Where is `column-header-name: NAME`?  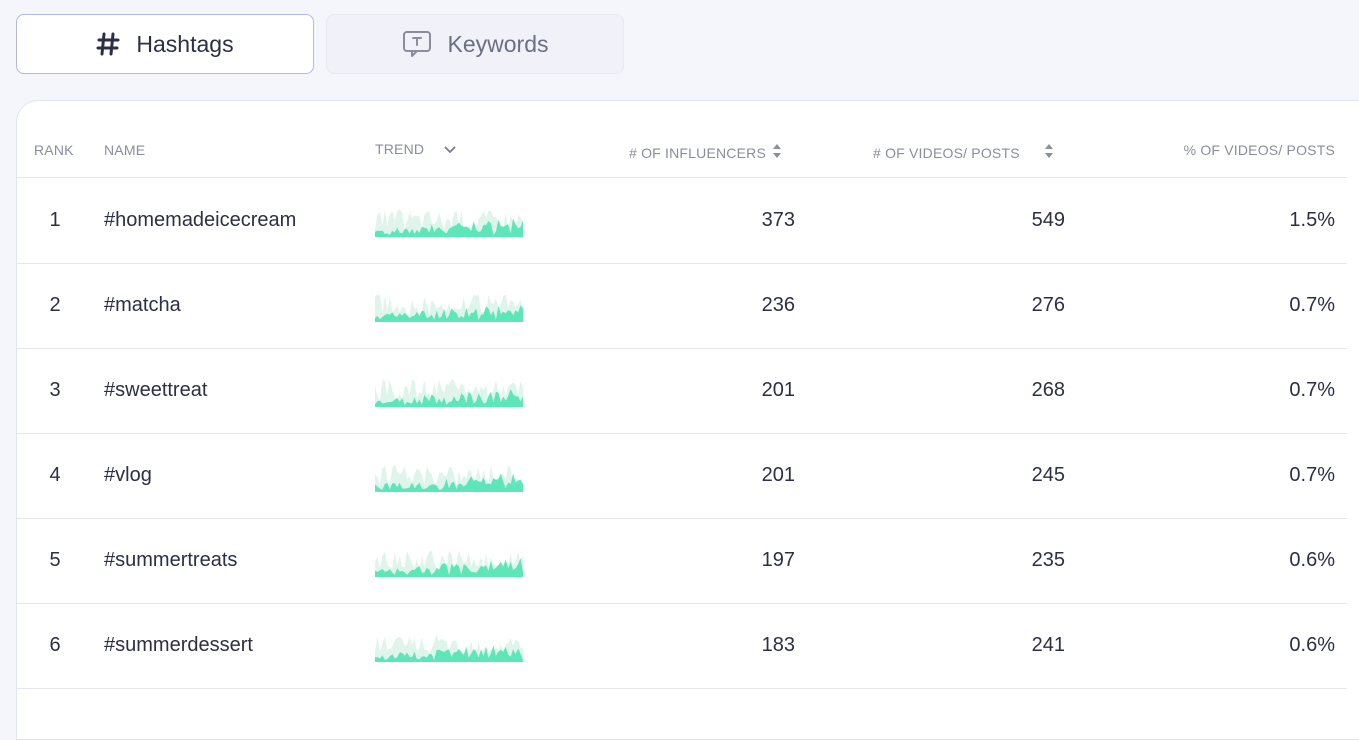
column-header-name: NAME is located at coordinates (124, 150).